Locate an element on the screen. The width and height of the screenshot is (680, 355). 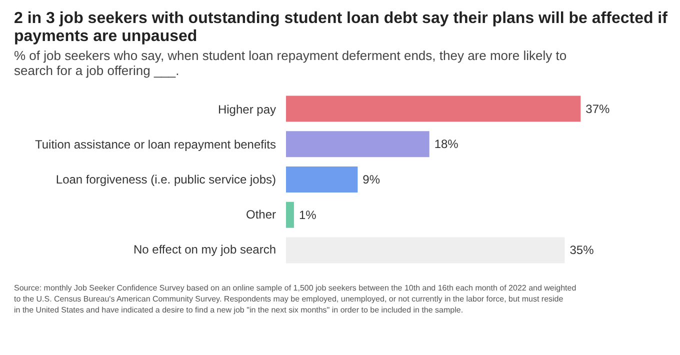
y-tick-label: No effect on my job search is located at coordinates (204, 249).